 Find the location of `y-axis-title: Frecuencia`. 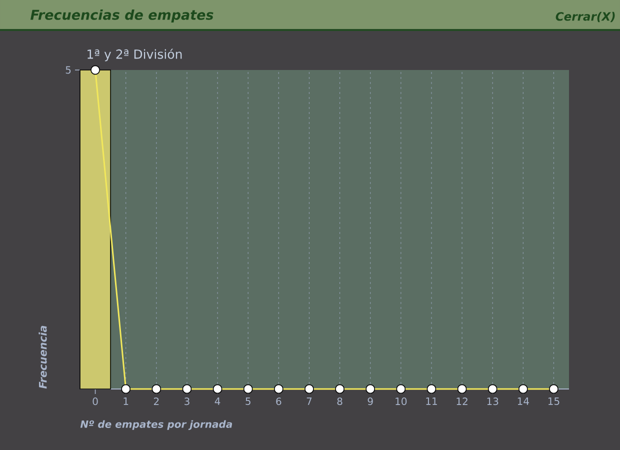

y-axis-title: Frecuencia is located at coordinates (42, 357).